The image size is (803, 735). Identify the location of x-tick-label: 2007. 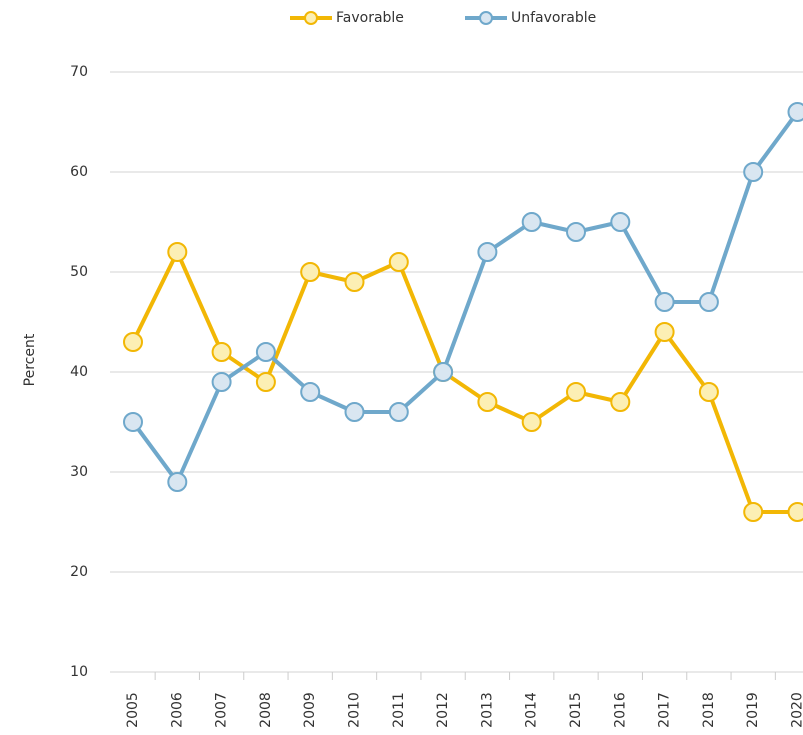
(222, 710).